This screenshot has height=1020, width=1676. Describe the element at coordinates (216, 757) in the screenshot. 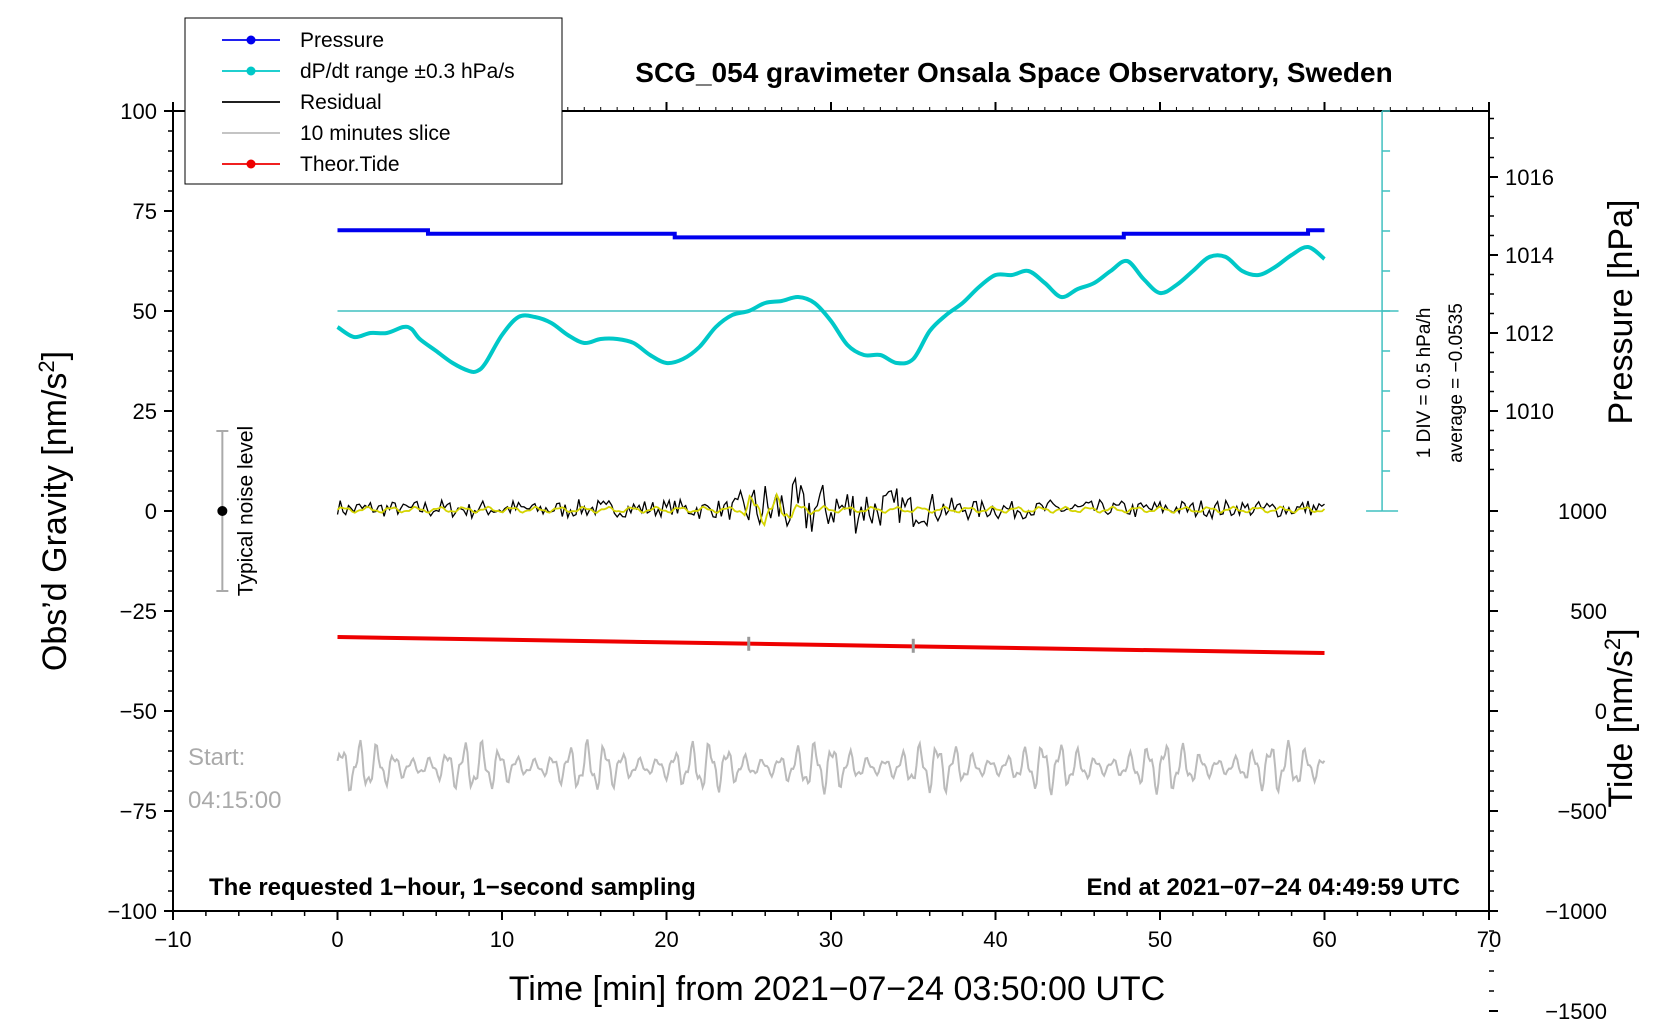

I see `start-label: Start:` at that location.